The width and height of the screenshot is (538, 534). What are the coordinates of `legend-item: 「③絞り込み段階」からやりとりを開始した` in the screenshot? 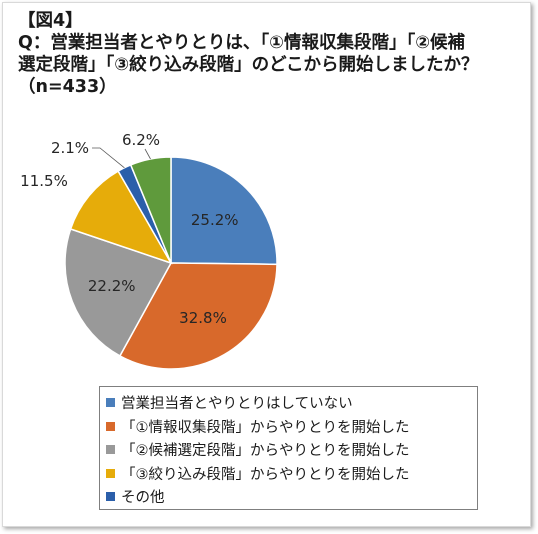 It's located at (291, 474).